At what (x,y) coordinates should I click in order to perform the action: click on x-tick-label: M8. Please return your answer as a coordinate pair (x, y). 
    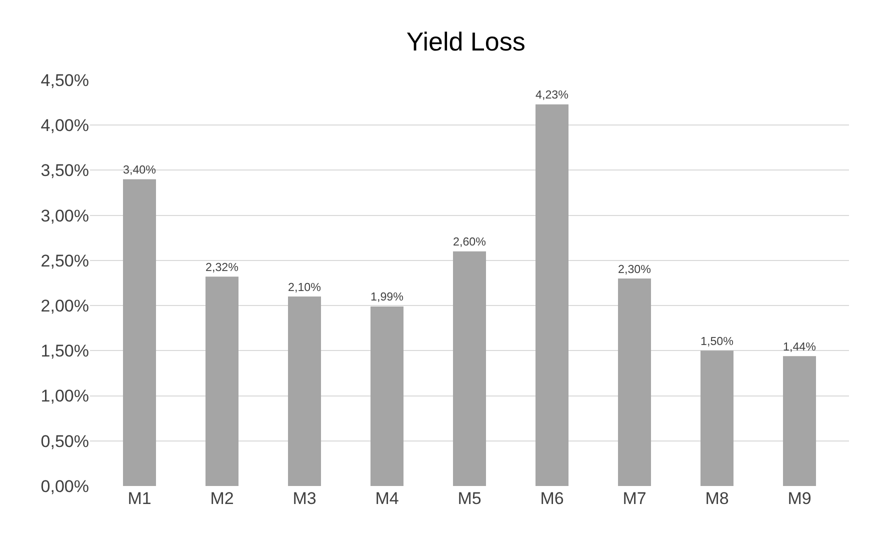
    Looking at the image, I should click on (717, 498).